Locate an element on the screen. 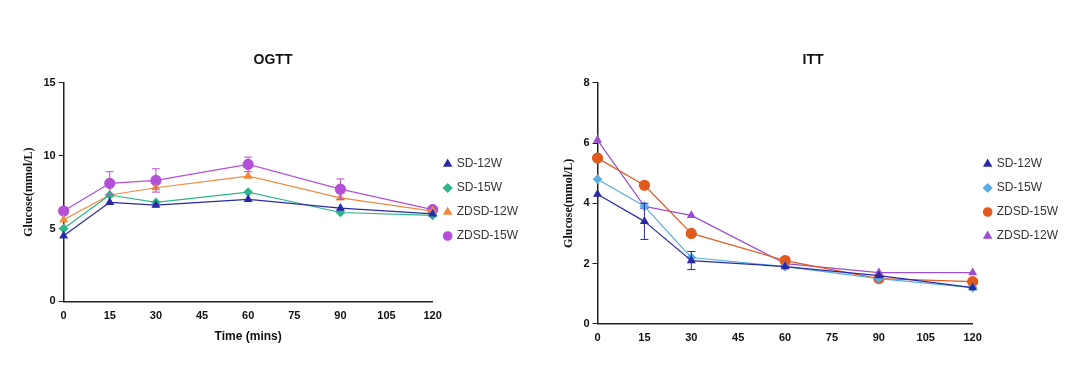  y-tick-label: 6 is located at coordinates (586, 142).